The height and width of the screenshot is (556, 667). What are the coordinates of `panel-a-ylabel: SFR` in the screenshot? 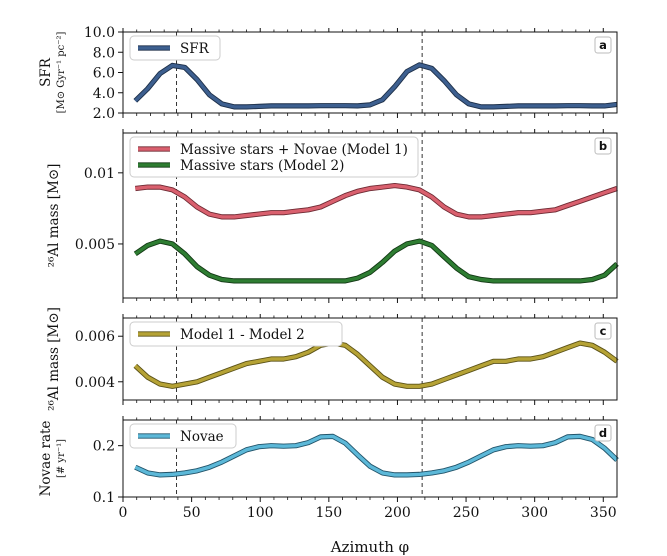 It's located at (46, 72).